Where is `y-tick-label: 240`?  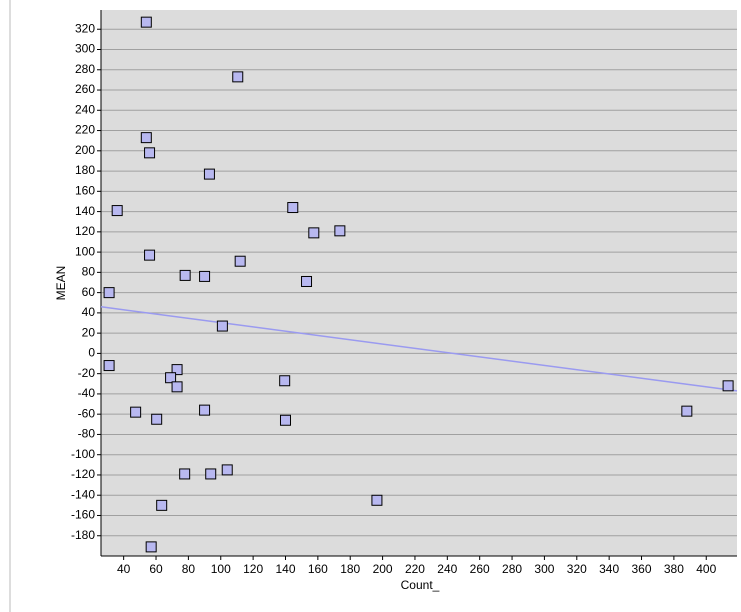
y-tick-label: 240 is located at coordinates (85, 109).